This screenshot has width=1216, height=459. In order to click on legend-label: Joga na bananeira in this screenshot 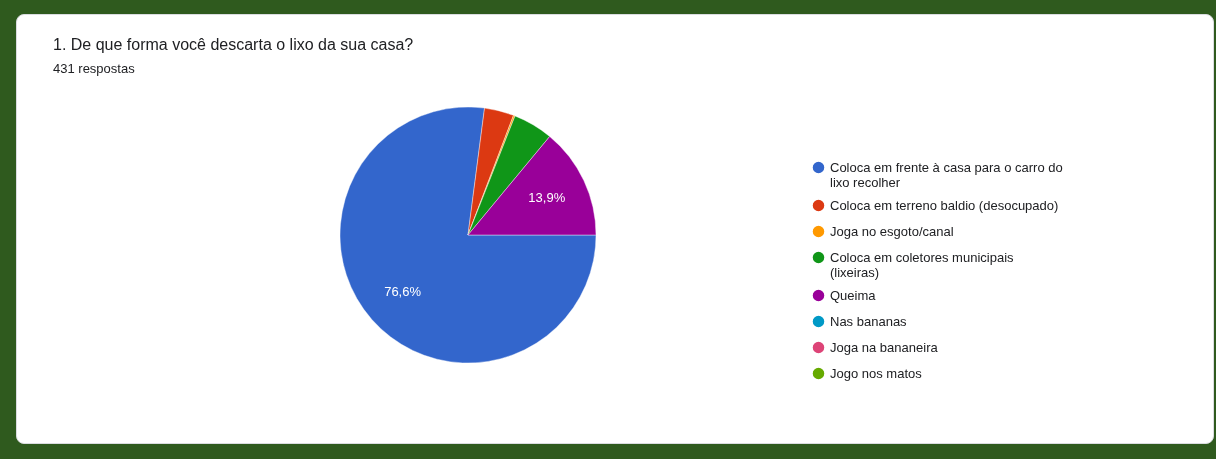, I will do `click(884, 347)`.